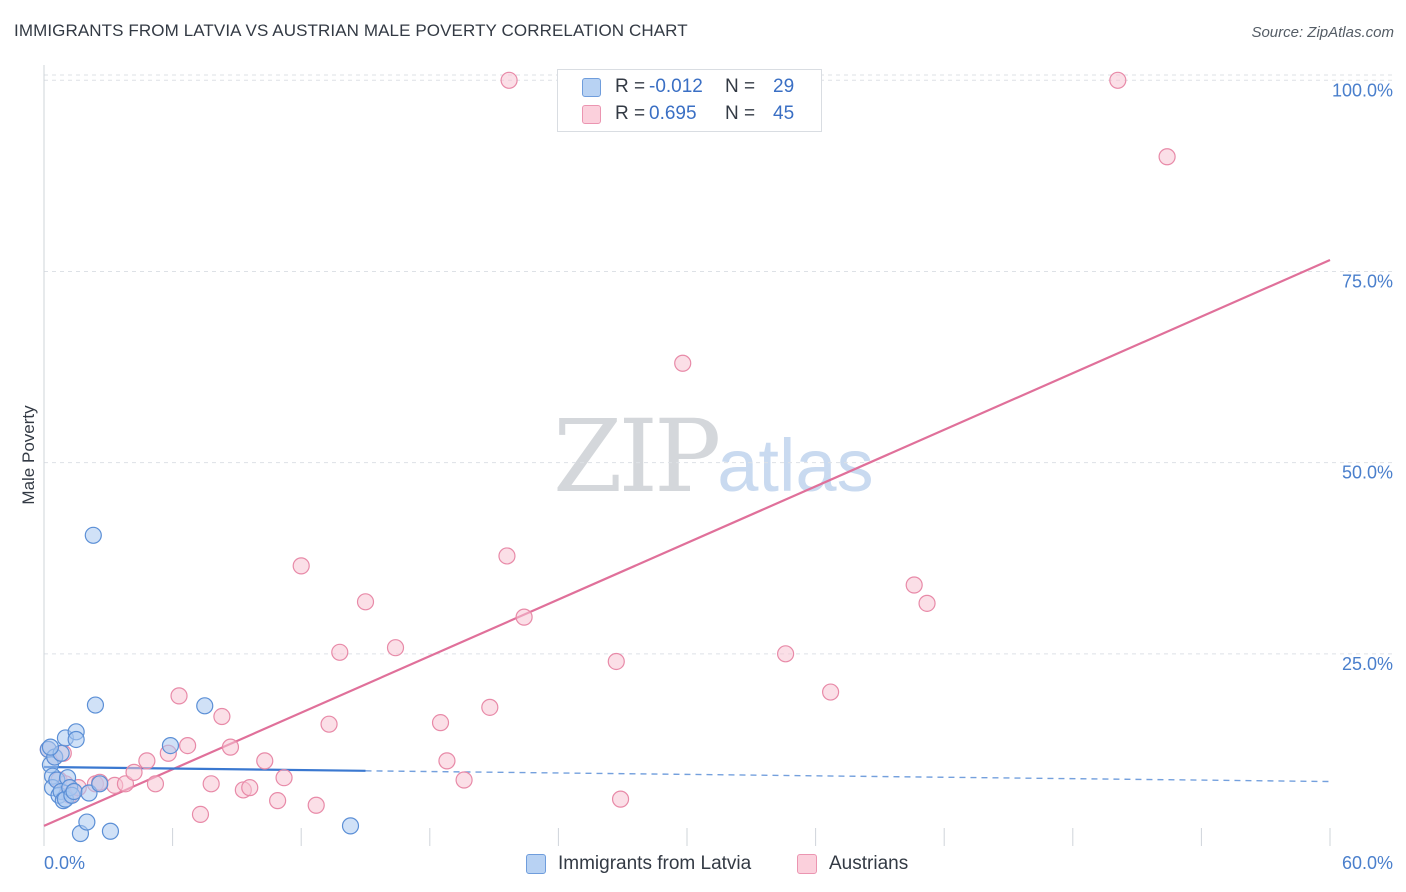 Image resolution: width=1406 pixels, height=892 pixels. I want to click on y-tick-label: 75.0%, so click(1367, 281).